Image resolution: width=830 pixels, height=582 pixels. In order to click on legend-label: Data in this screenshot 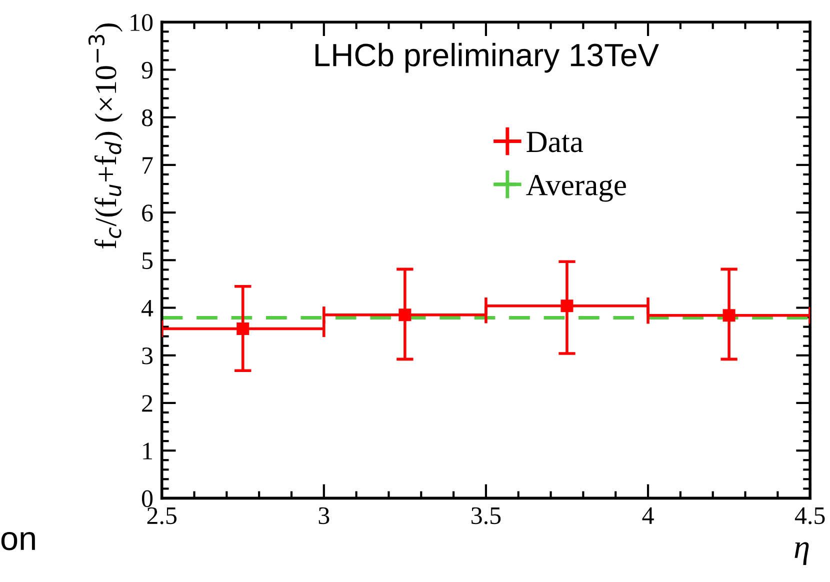, I will do `click(555, 142)`.